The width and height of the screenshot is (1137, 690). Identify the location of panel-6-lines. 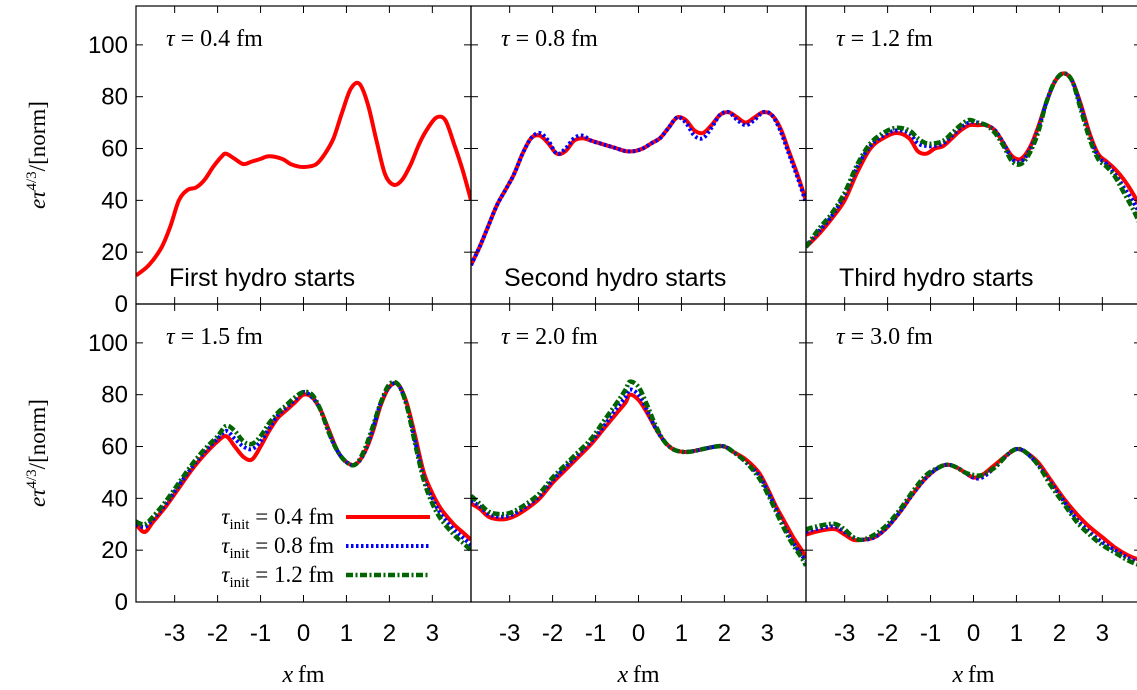
(971, 506).